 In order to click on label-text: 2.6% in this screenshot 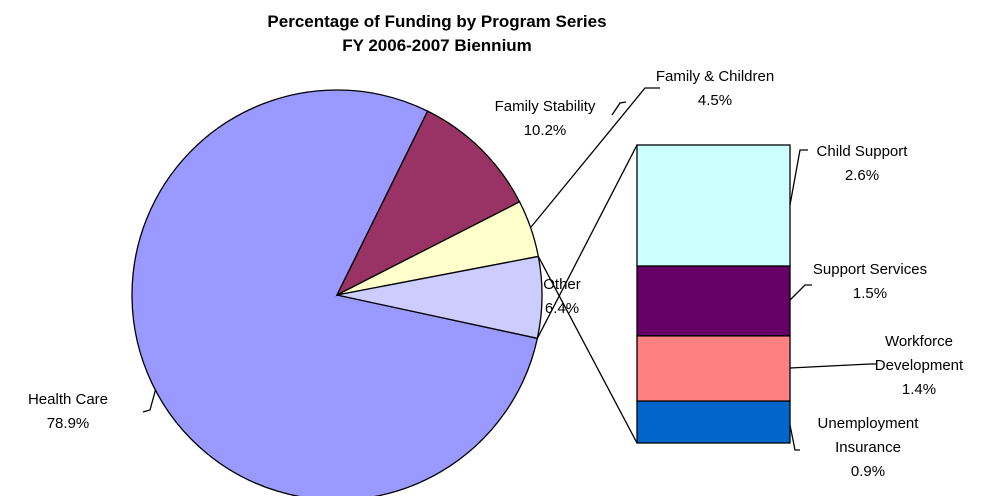, I will do `click(862, 175)`.